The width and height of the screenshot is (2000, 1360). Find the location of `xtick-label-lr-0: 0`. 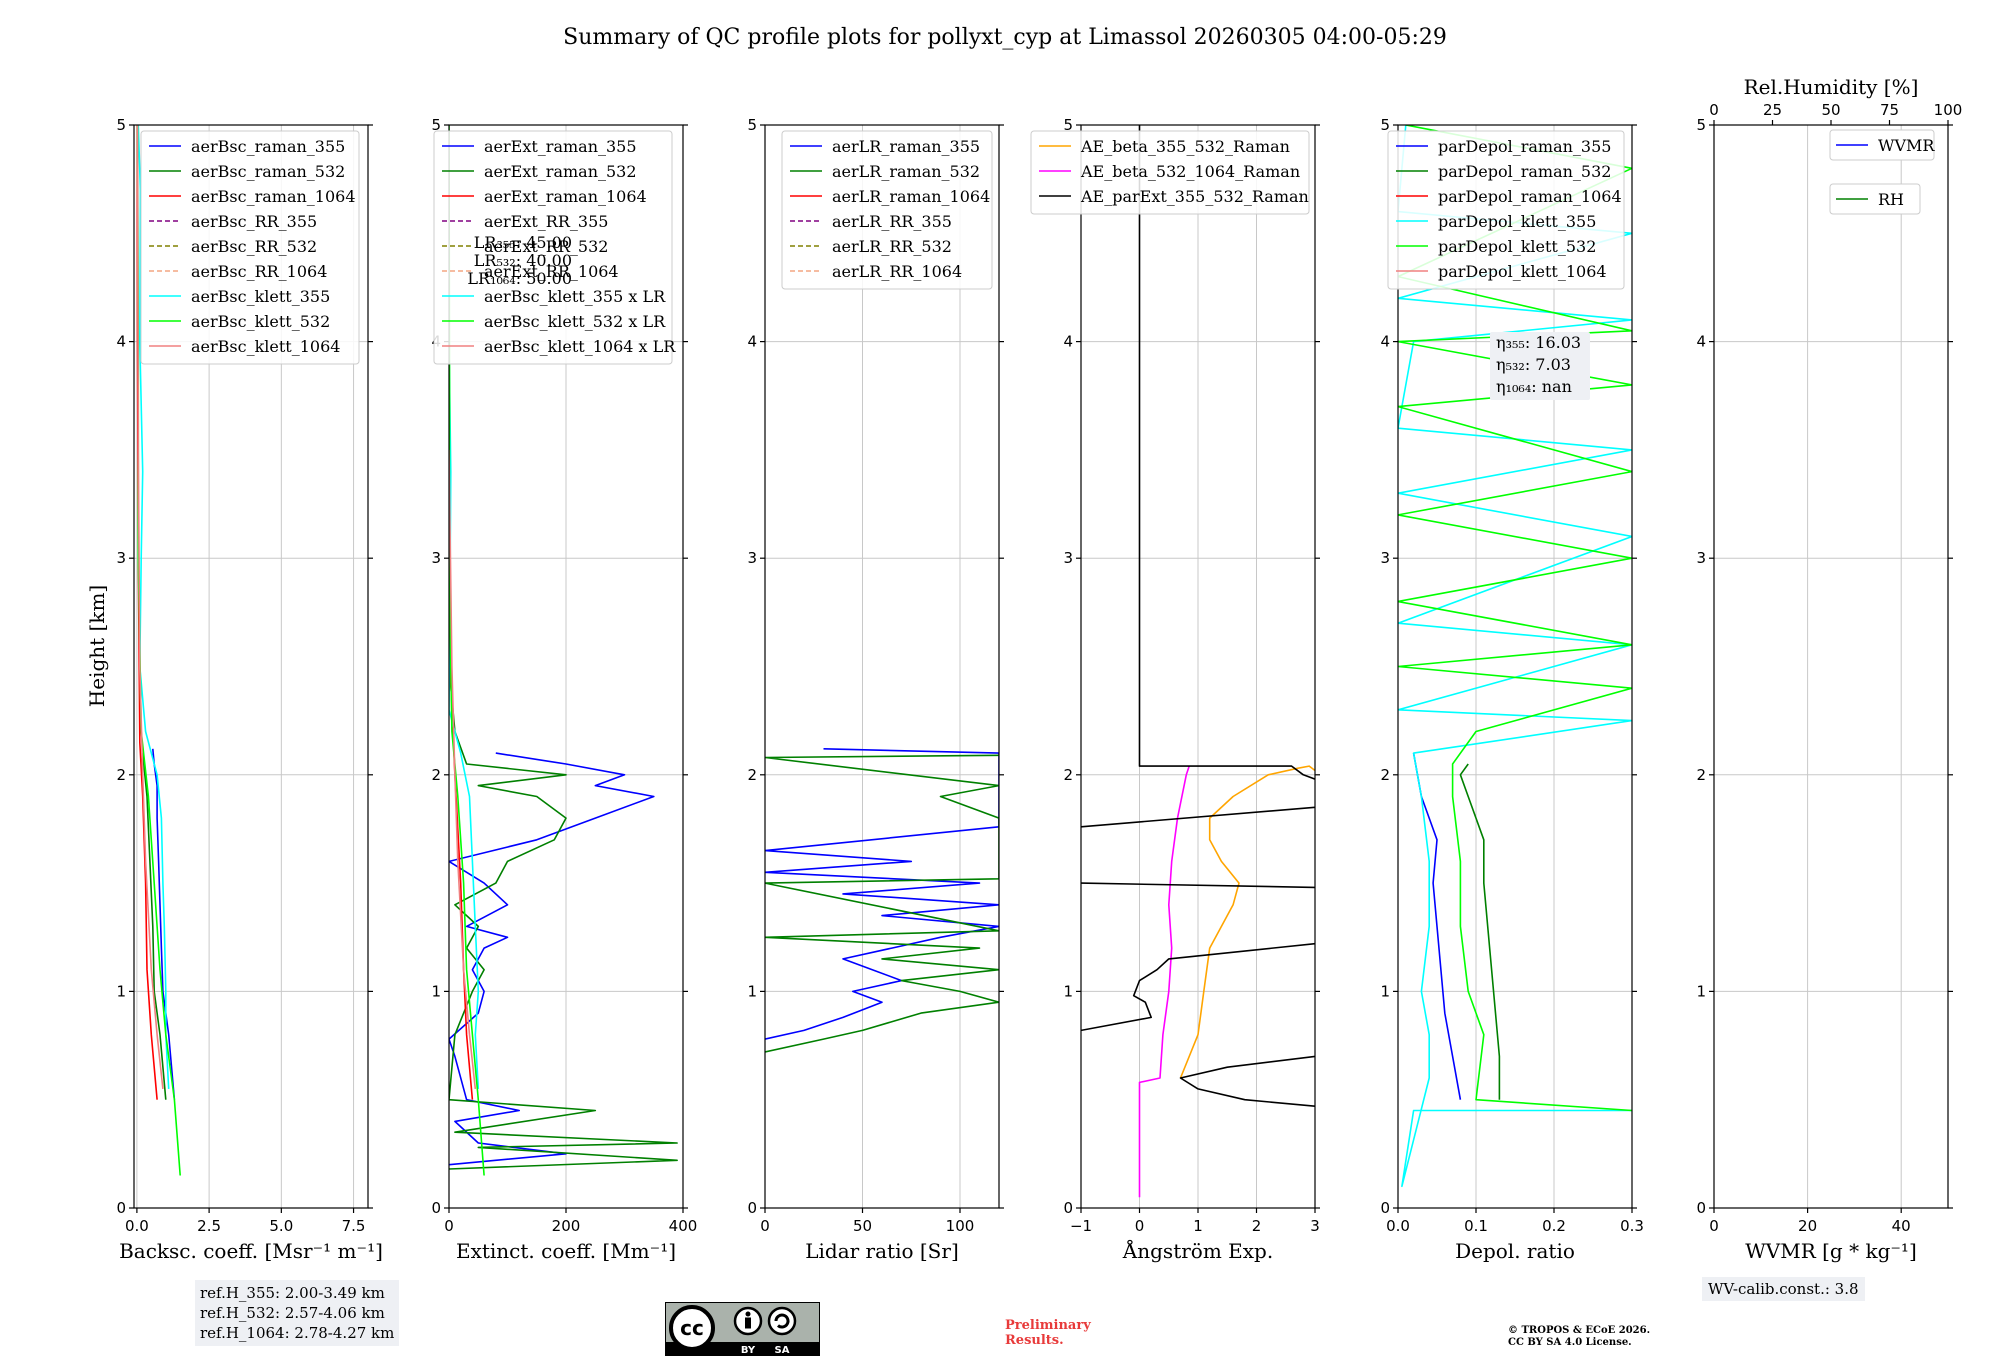

xtick-label-lr-0: 0 is located at coordinates (765, 1226).